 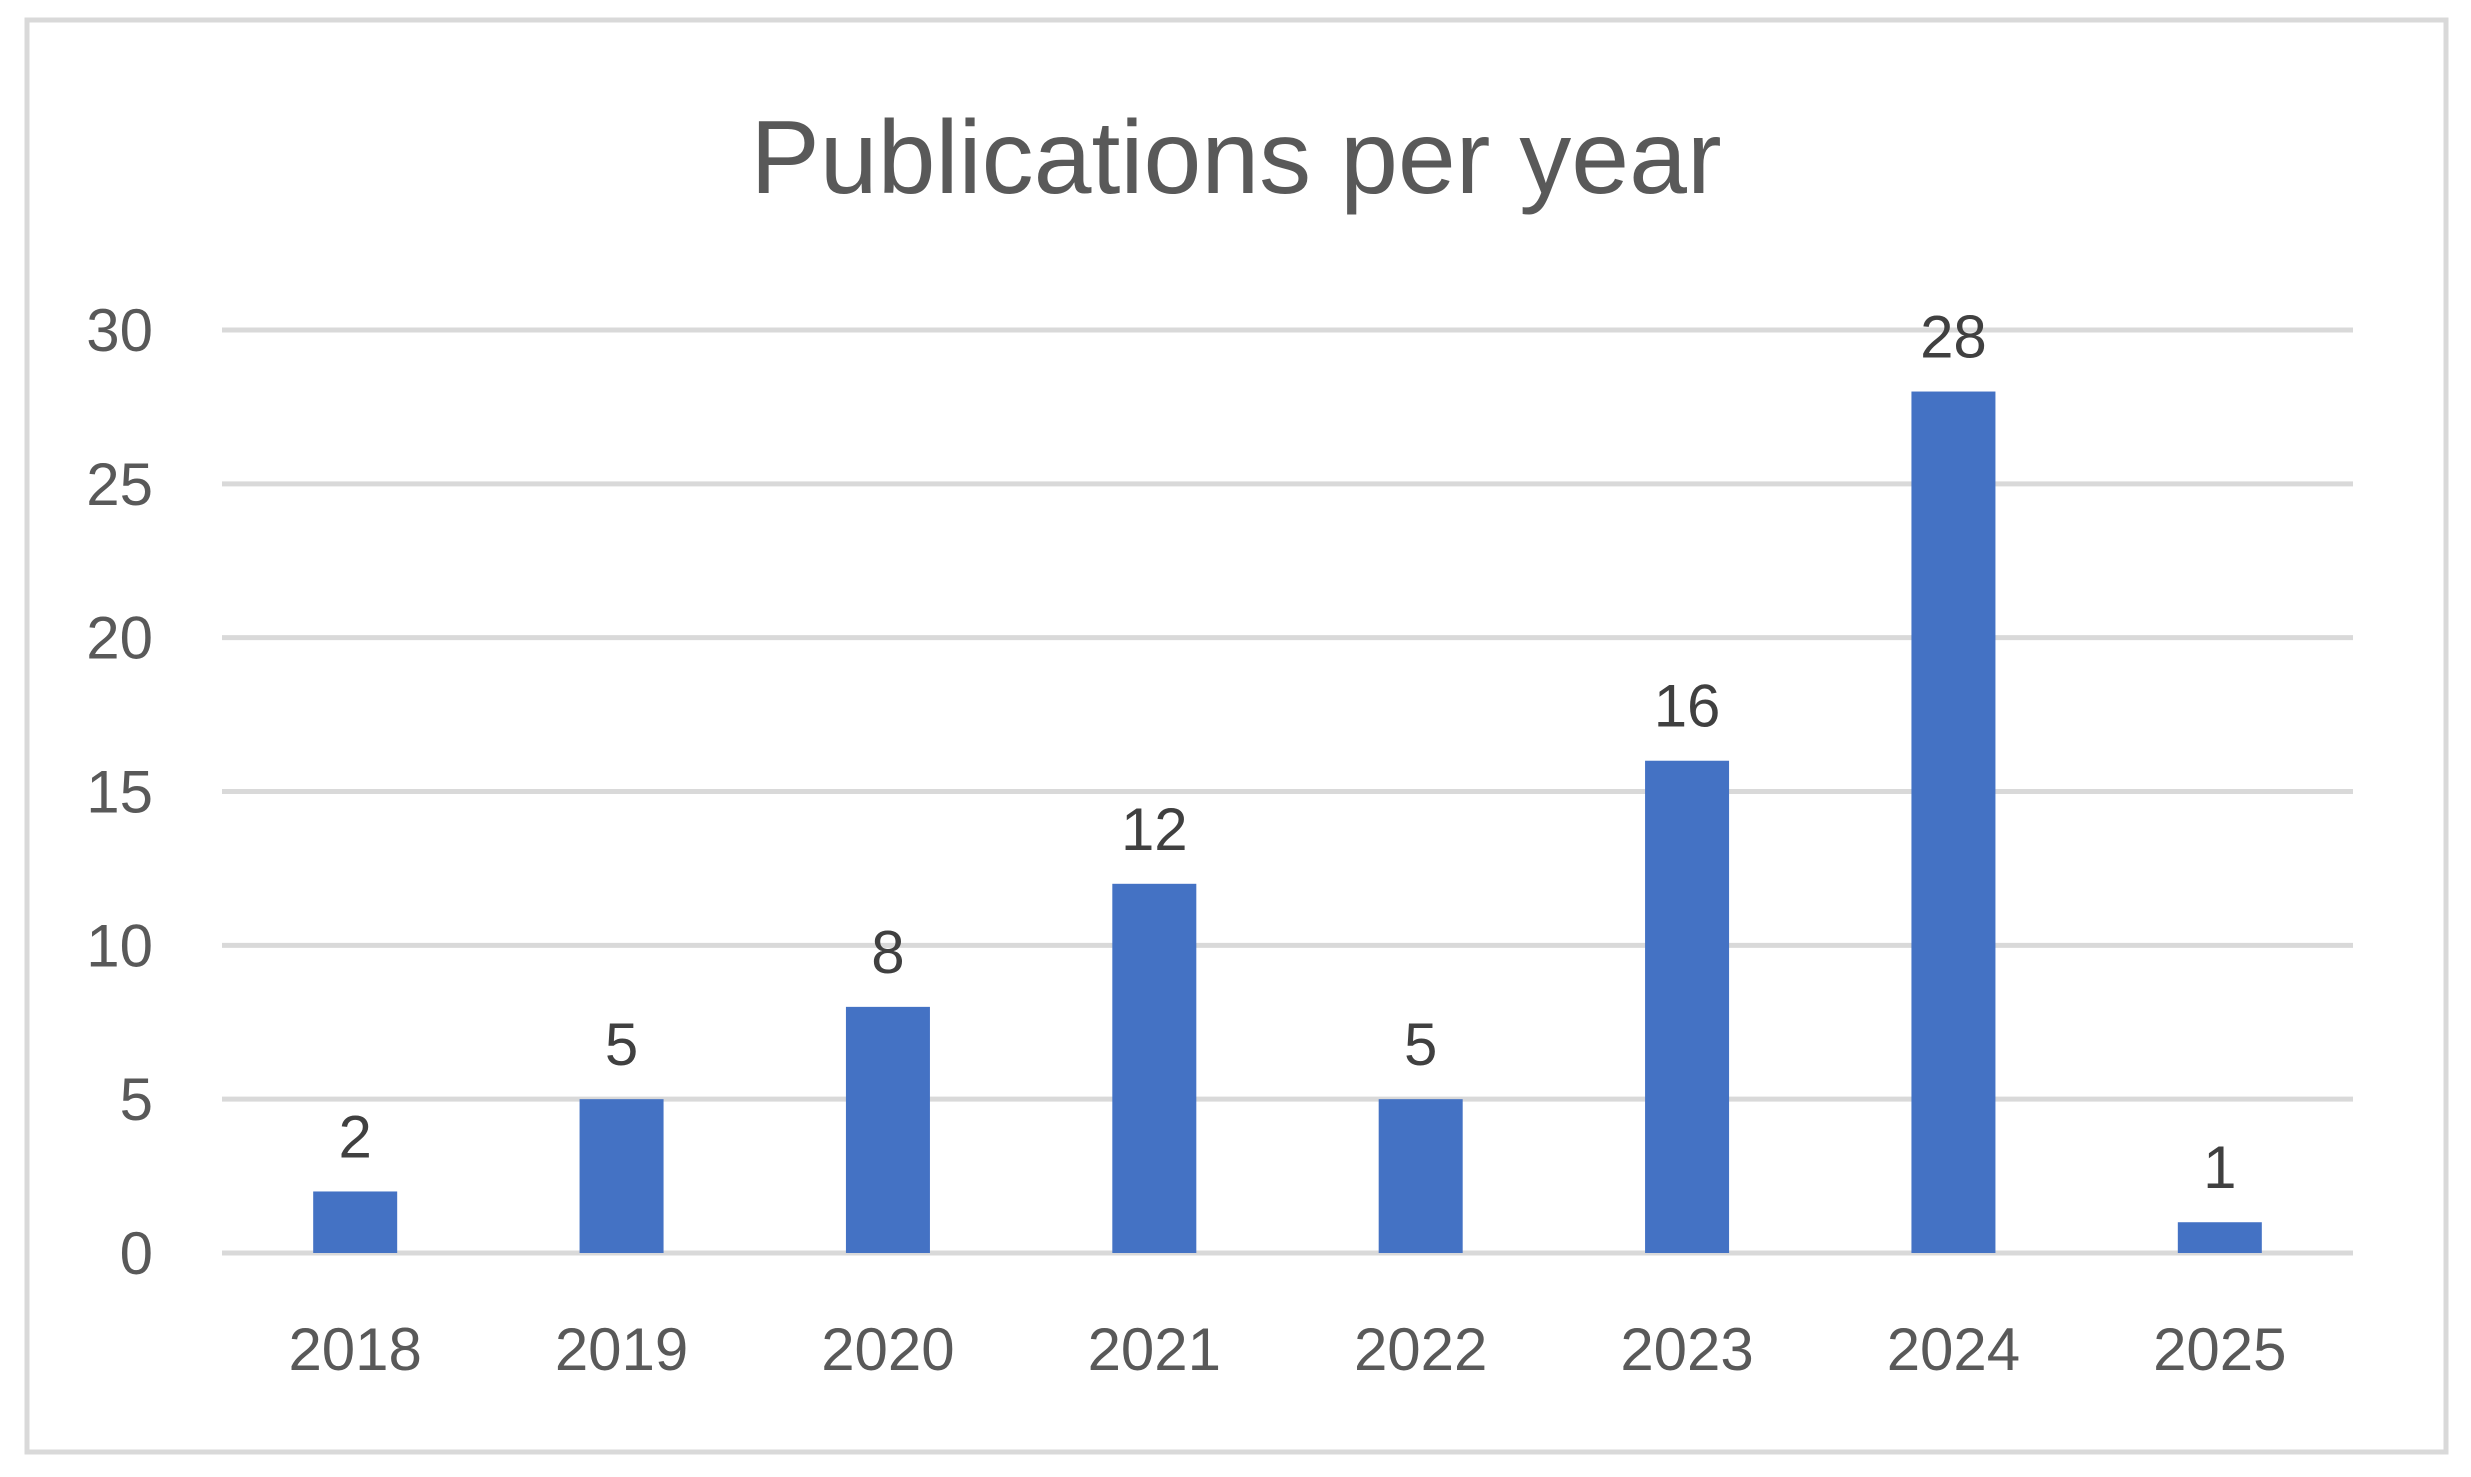 I want to click on data-label-2025: 1, so click(x=2219, y=1167).